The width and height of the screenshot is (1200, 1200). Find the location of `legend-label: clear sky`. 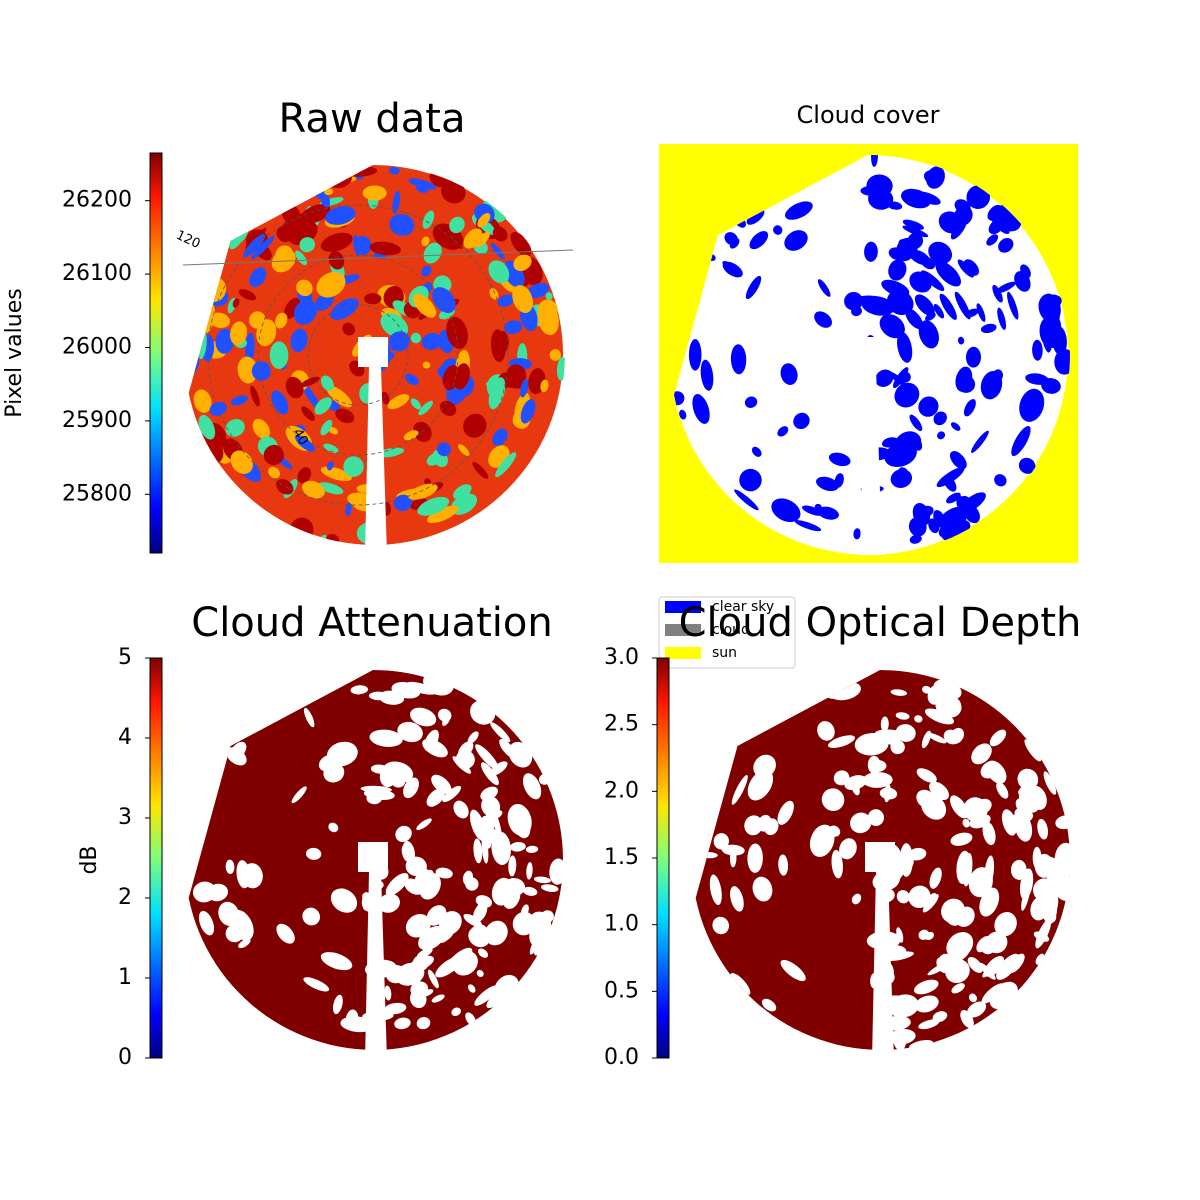

legend-label: clear sky is located at coordinates (743, 607).